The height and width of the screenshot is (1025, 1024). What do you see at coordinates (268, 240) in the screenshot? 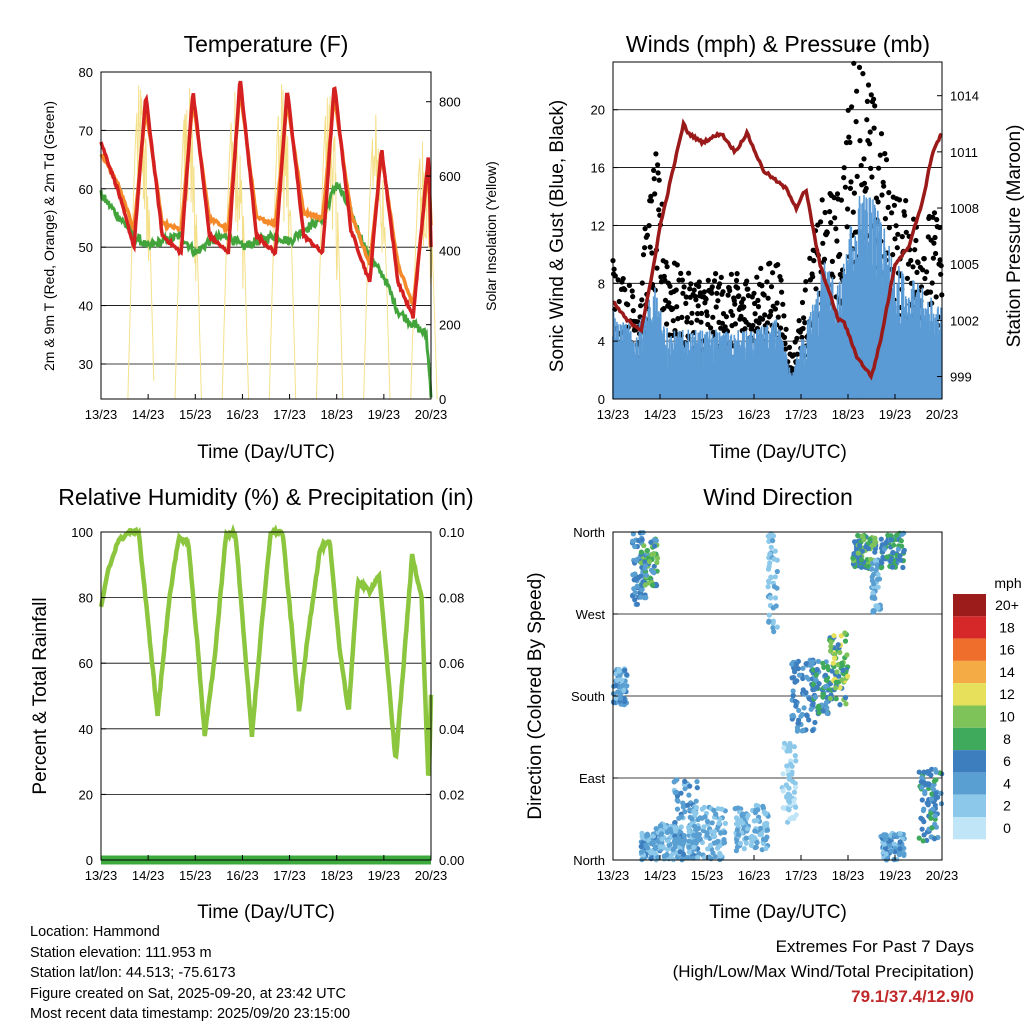
I see `temperature-plot-area` at bounding box center [268, 240].